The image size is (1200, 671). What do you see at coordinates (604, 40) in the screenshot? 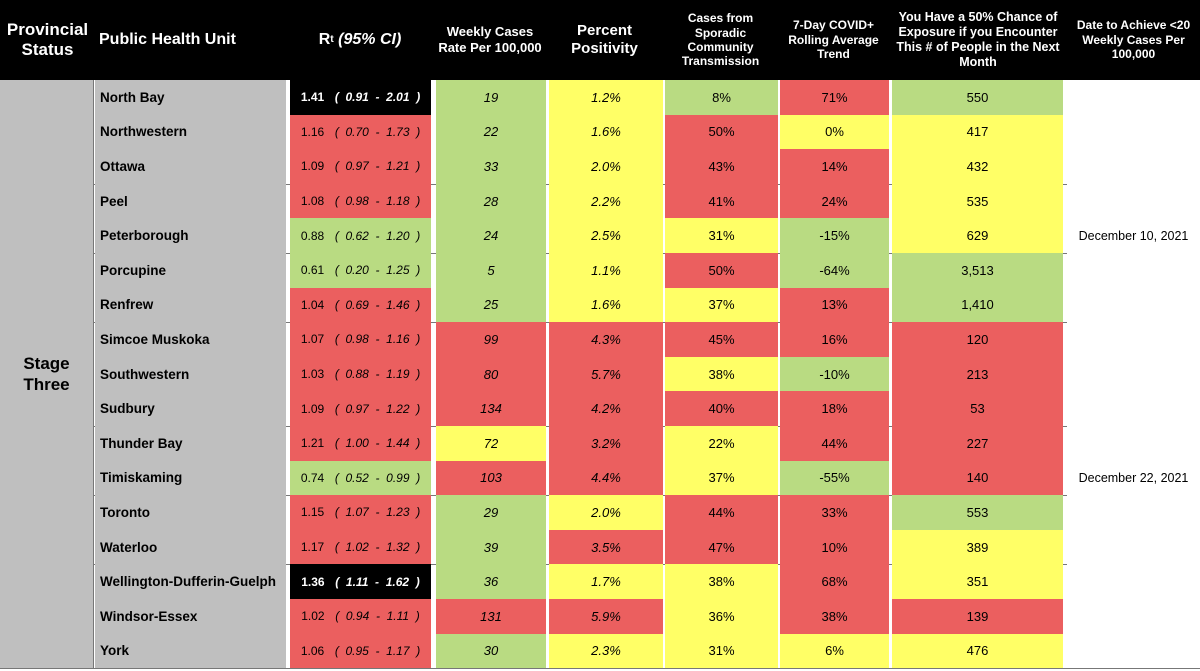
I see `header-percent-positivity: Percent Positivity` at bounding box center [604, 40].